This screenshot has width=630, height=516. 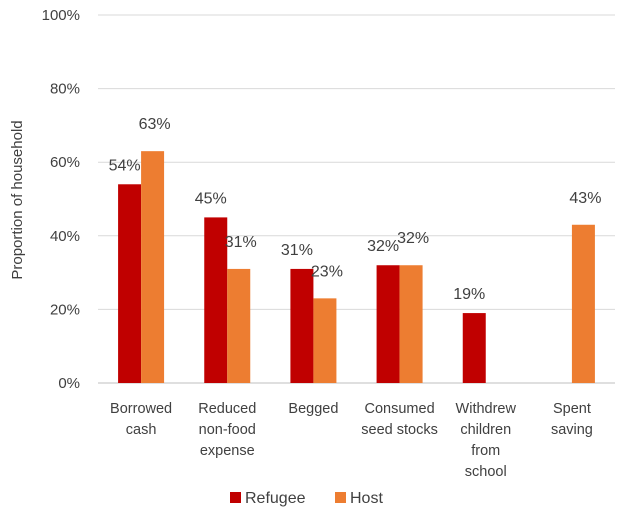 I want to click on x-category-label-line: Begged, so click(x=313, y=409).